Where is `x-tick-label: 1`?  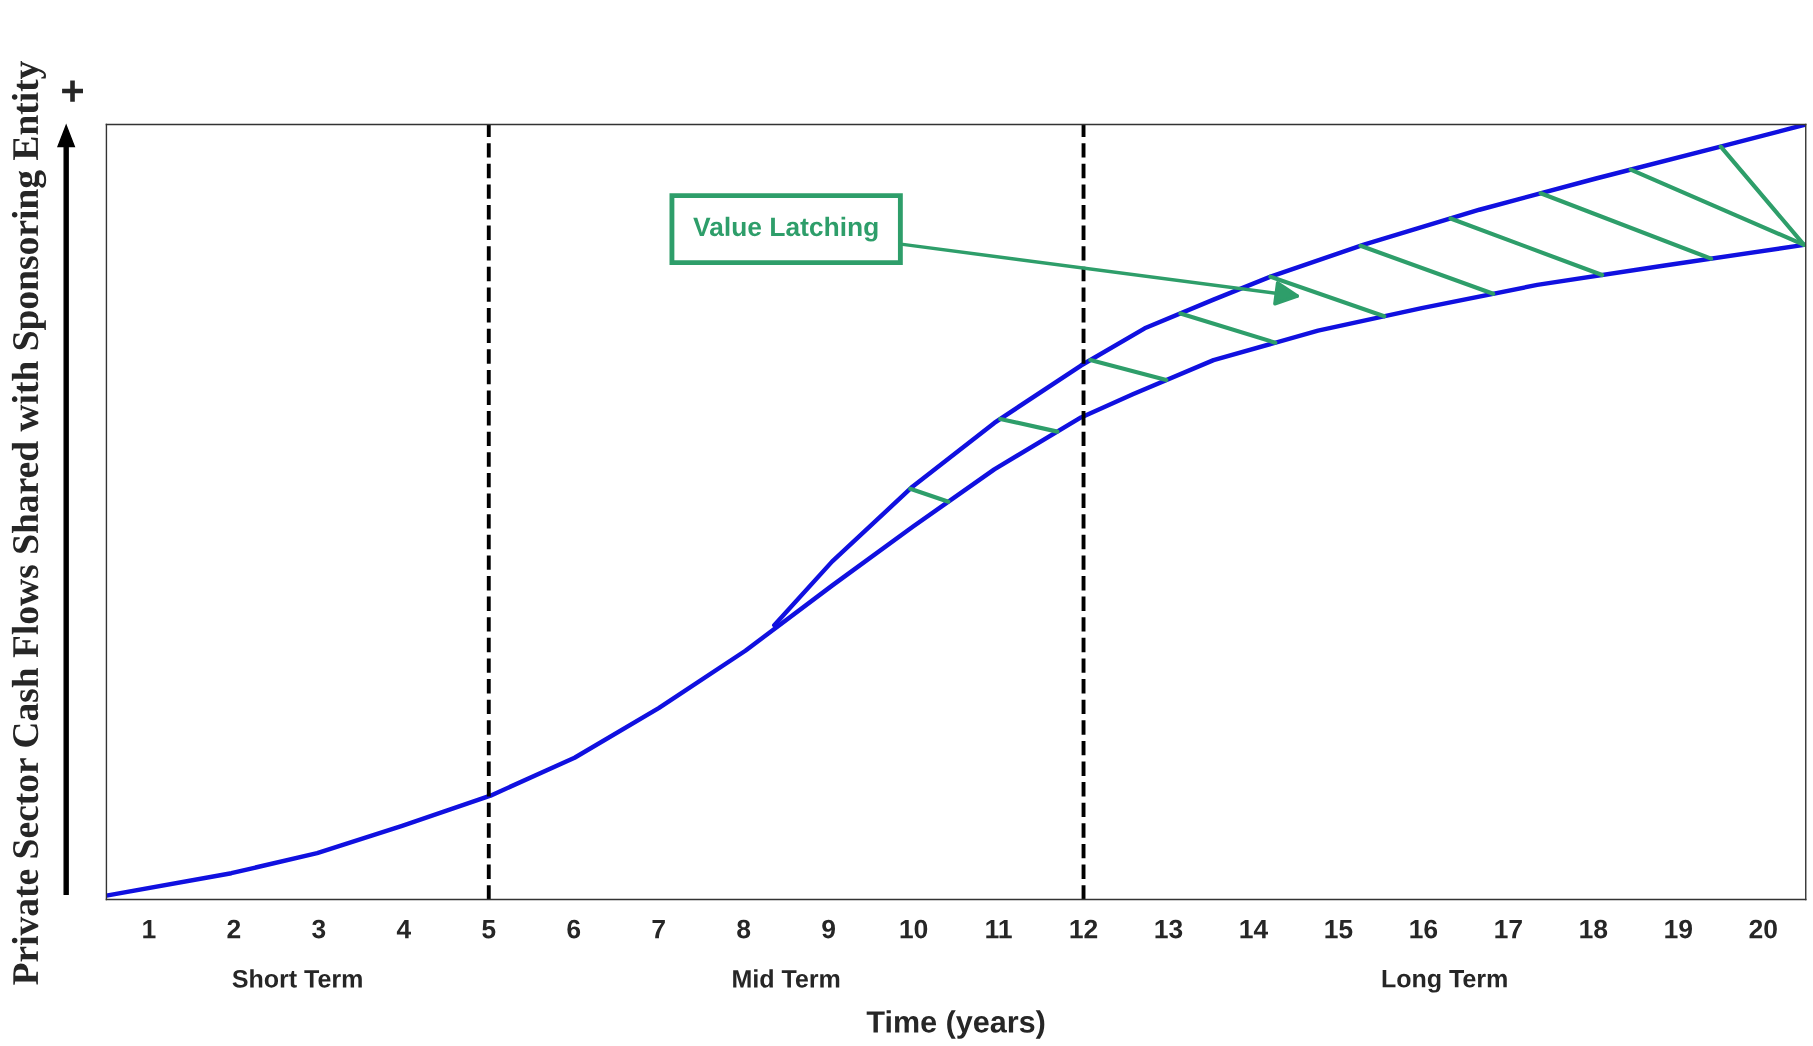
x-tick-label: 1 is located at coordinates (149, 929).